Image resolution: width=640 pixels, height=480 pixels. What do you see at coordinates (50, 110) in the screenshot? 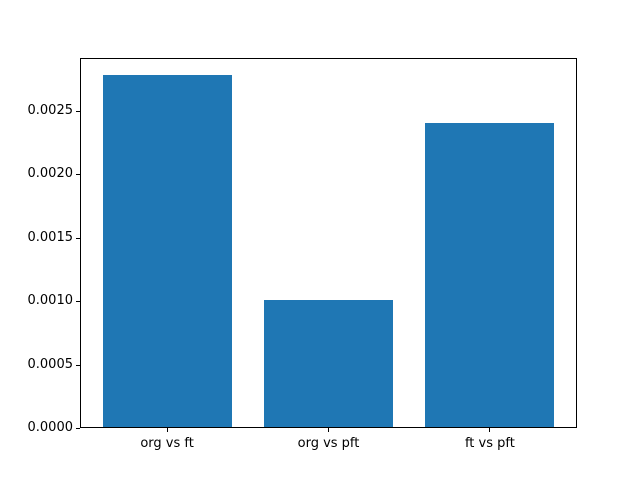
I see `y-tick-label: 0.0025` at bounding box center [50, 110].